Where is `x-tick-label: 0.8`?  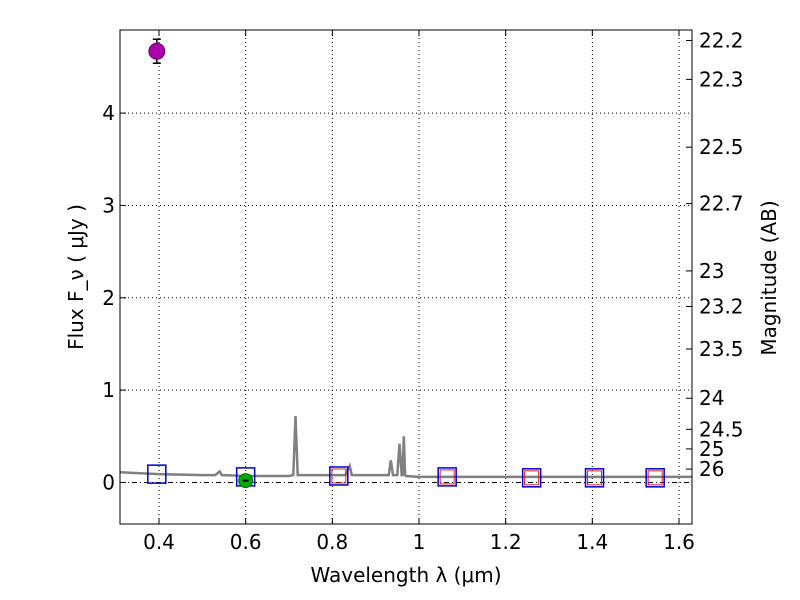
x-tick-label: 0.8 is located at coordinates (332, 542).